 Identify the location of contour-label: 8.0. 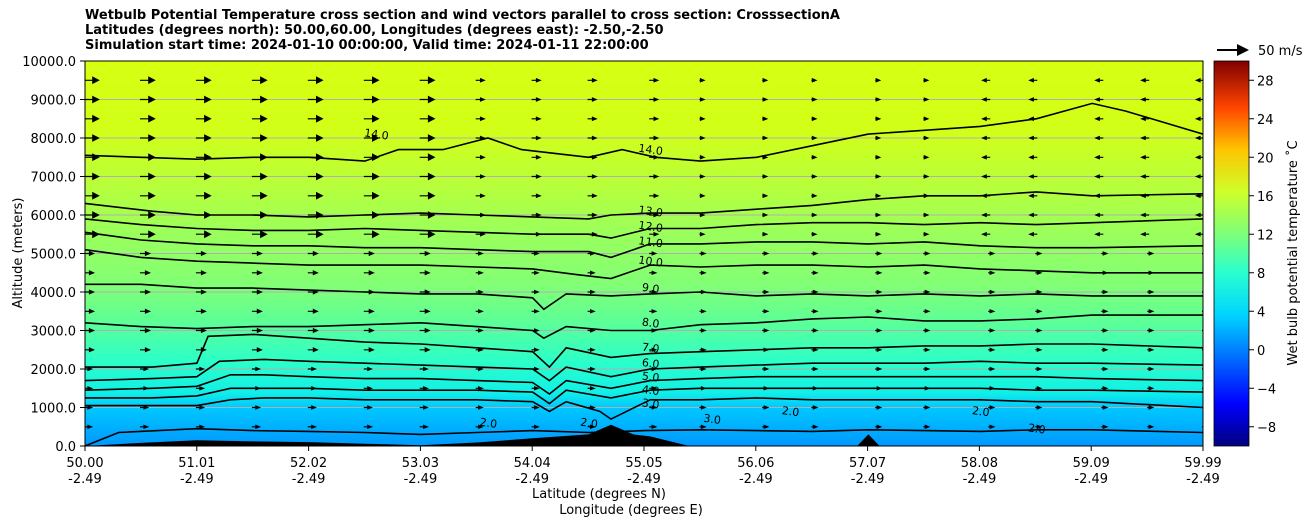
(650, 323).